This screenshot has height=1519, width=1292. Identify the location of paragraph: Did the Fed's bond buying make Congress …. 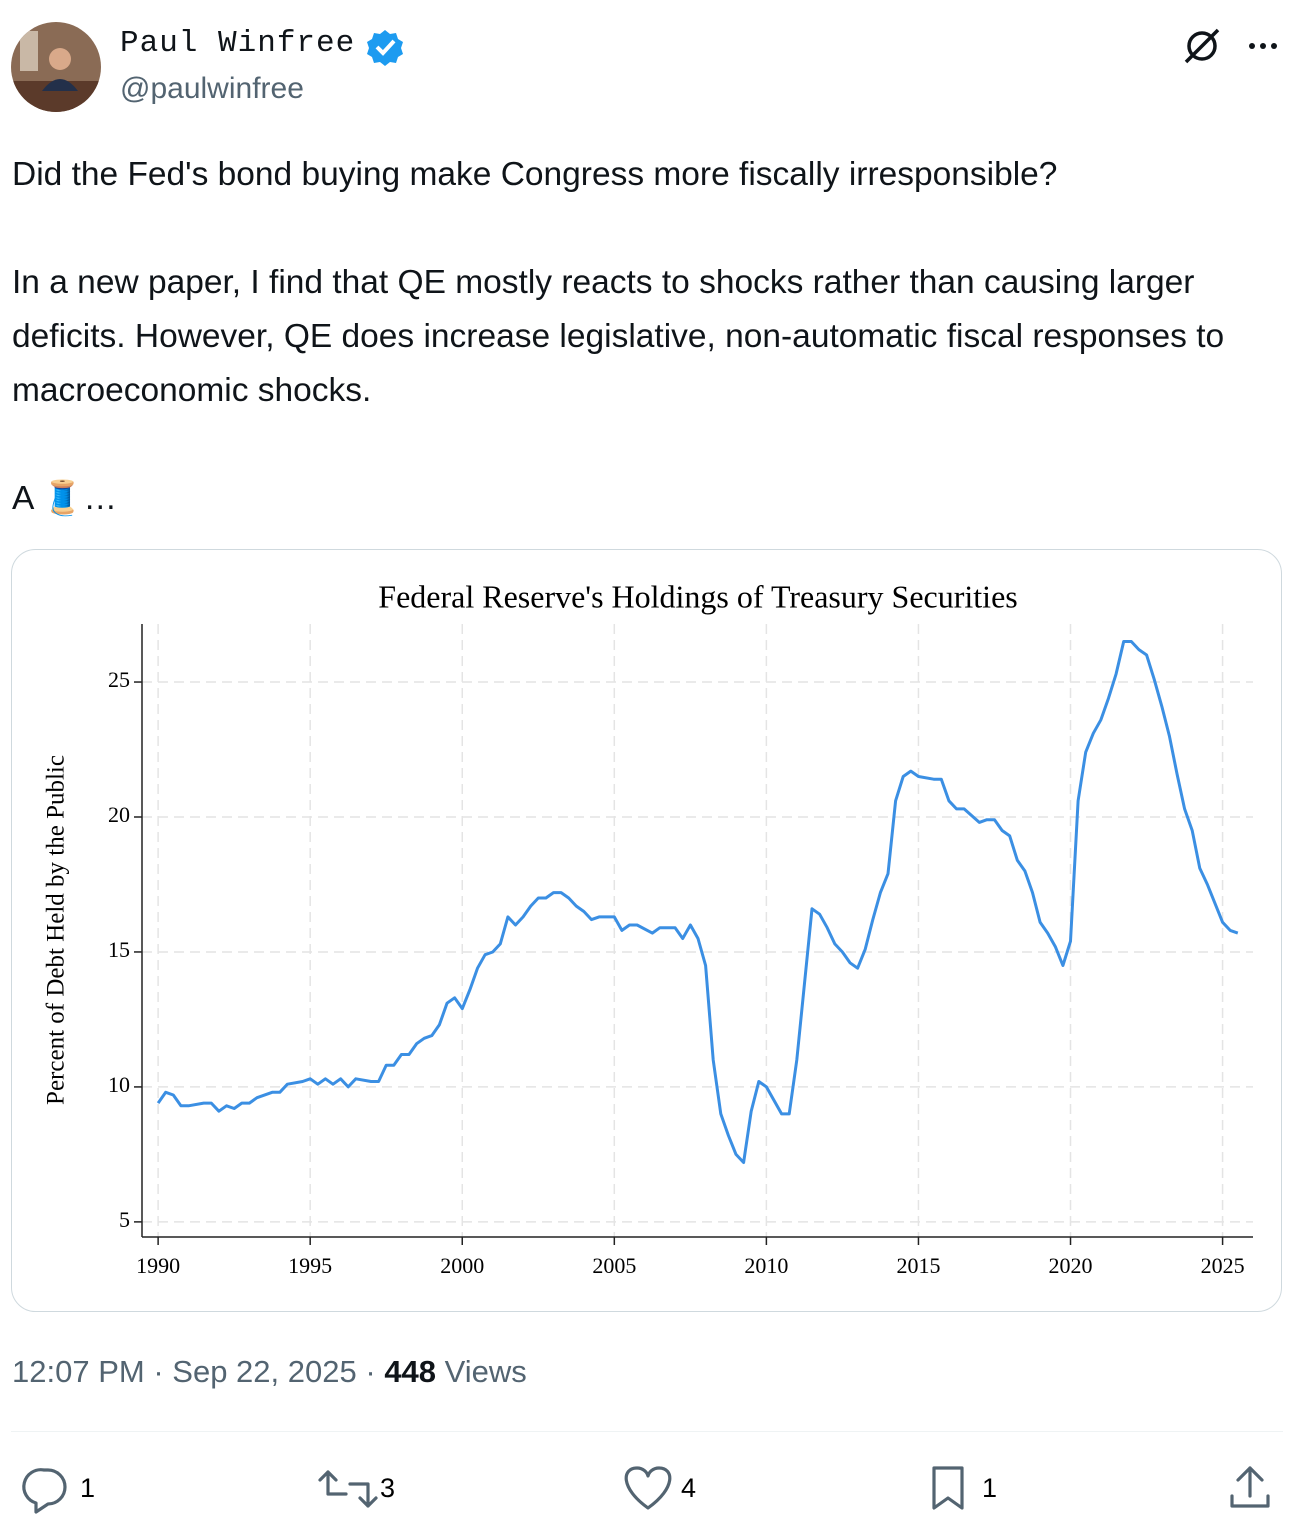
(535, 174).